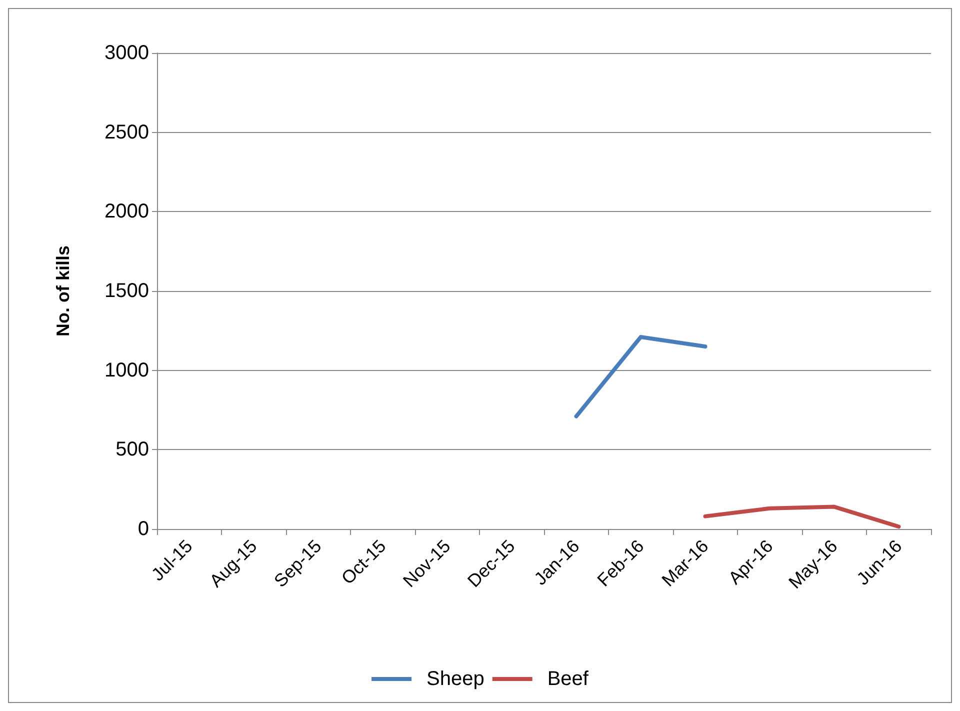 The width and height of the screenshot is (960, 711). What do you see at coordinates (126, 53) in the screenshot?
I see `y-tick-label: 3000` at bounding box center [126, 53].